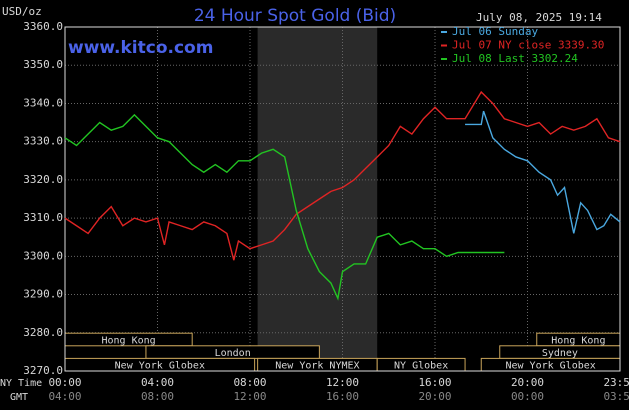  Describe the element at coordinates (421, 366) in the screenshot. I see `session-label: NY Globex` at that location.